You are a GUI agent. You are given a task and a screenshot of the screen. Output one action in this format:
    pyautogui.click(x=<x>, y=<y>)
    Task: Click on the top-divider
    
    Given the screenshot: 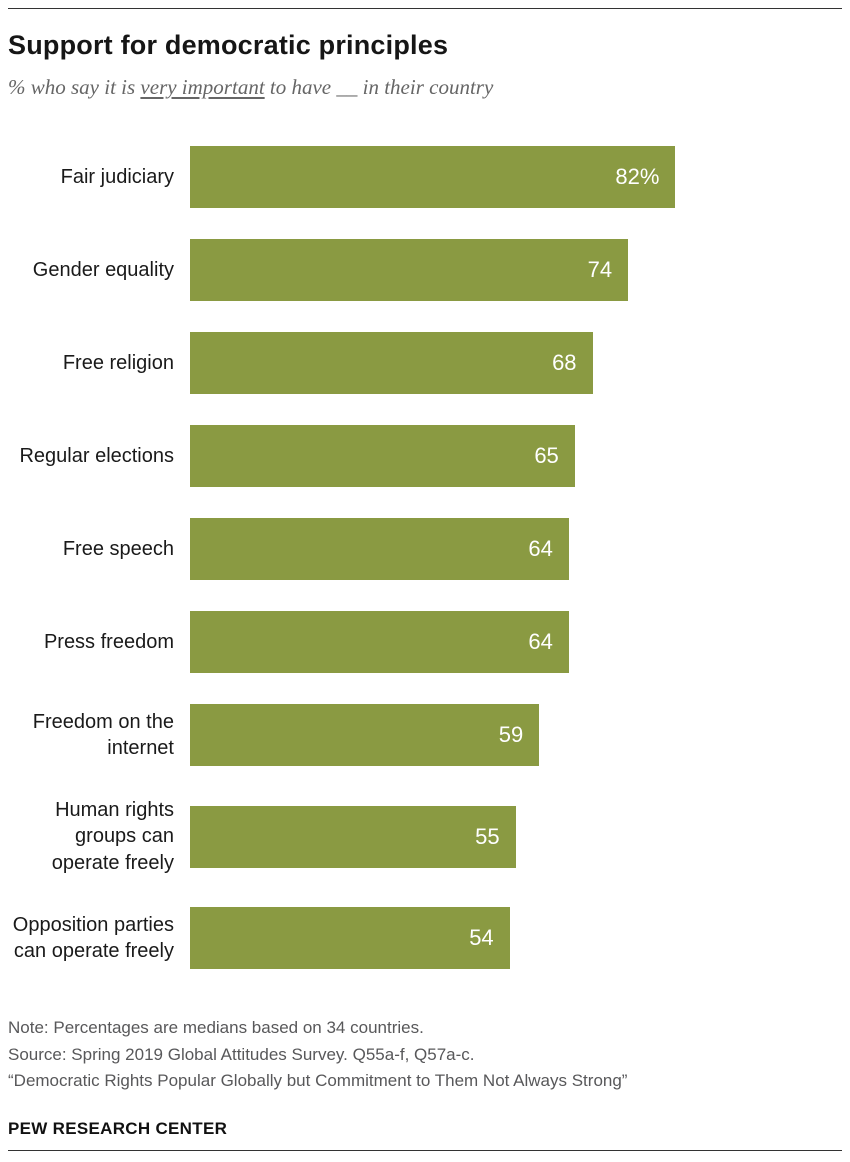 What is the action you would take?
    pyautogui.click(x=425, y=8)
    